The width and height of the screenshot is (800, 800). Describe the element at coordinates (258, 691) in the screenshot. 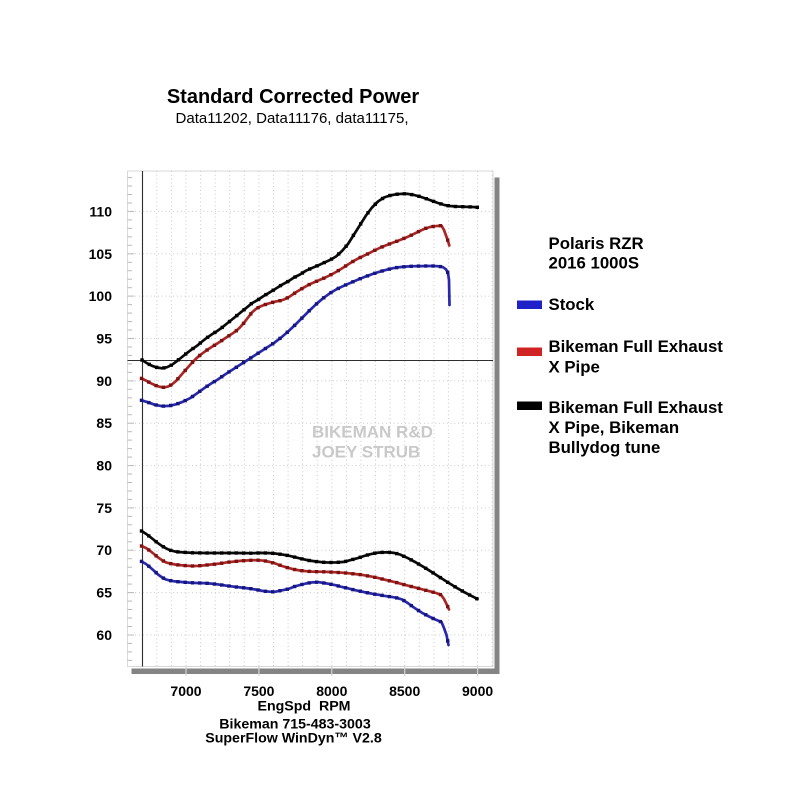

I see `svg-text: 7500` at that location.